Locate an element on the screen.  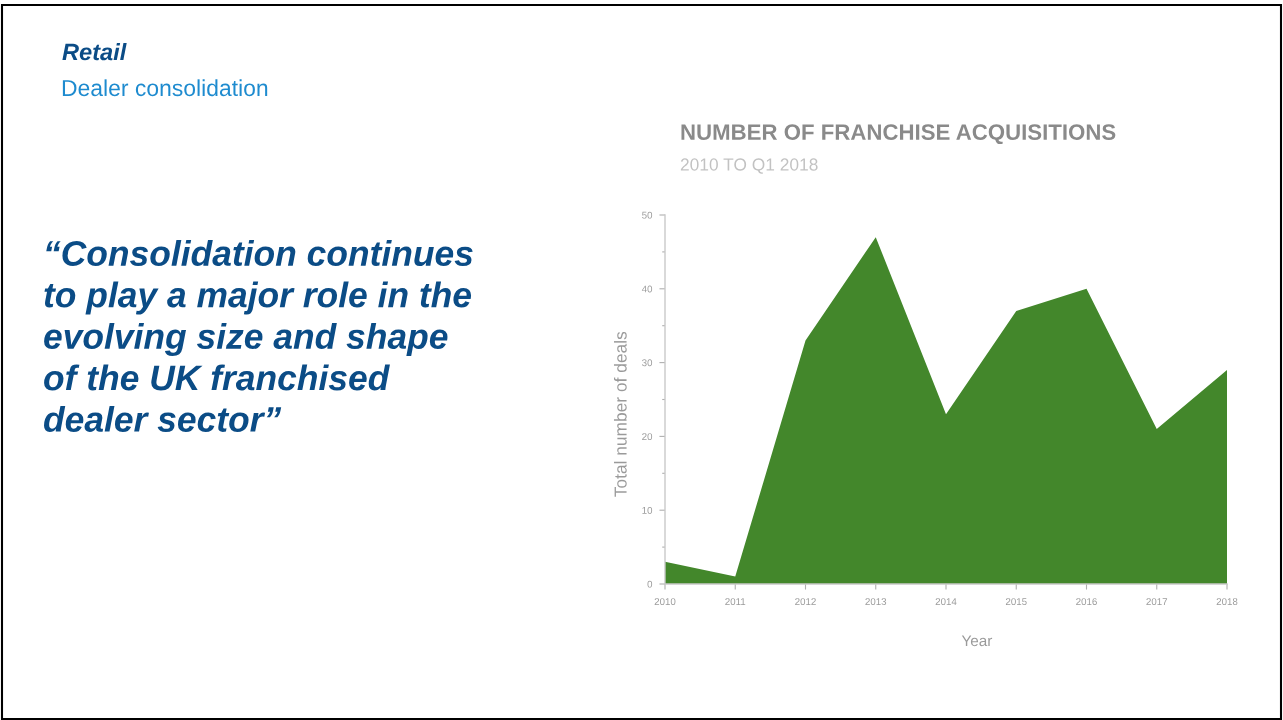
text: “Consolidation continues to play a major role in the evolving size and shape of the UK franchised dealer sector” is located at coordinates (258, 336).